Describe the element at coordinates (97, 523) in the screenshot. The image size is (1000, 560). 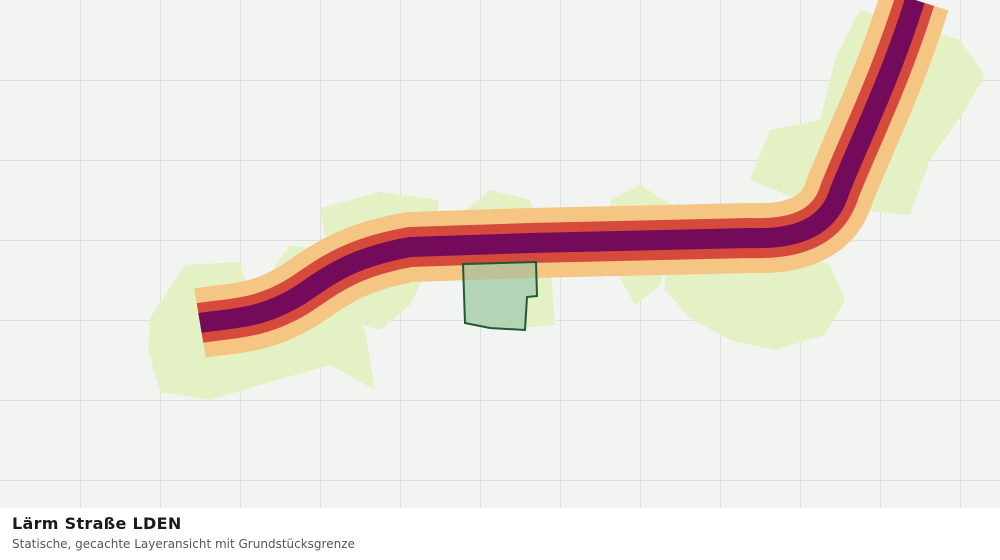
I see `map-title: Lärm Straße LDEN` at that location.